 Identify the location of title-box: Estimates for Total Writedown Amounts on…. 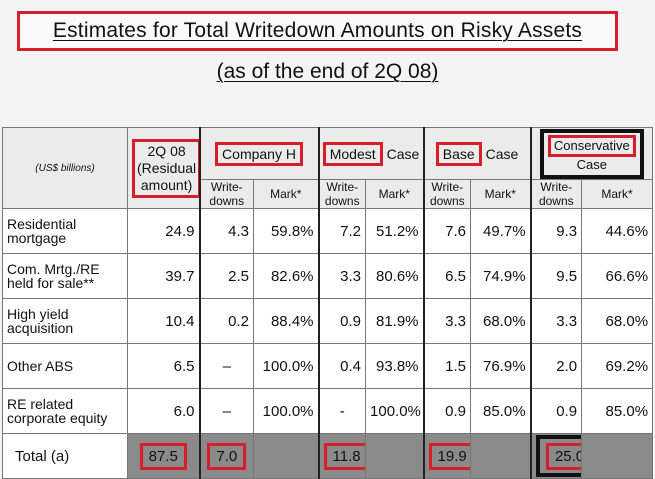
(317, 31).